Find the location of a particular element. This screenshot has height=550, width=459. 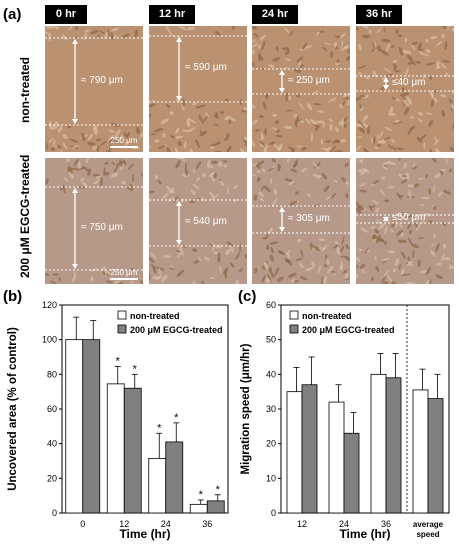

y-tick-label: 10 is located at coordinates (271, 478).